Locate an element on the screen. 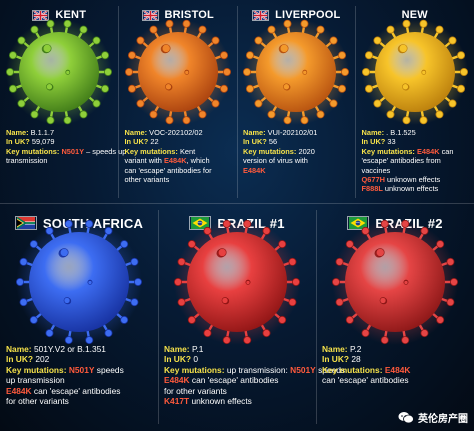  variant-header: NEW is located at coordinates (415, 15).